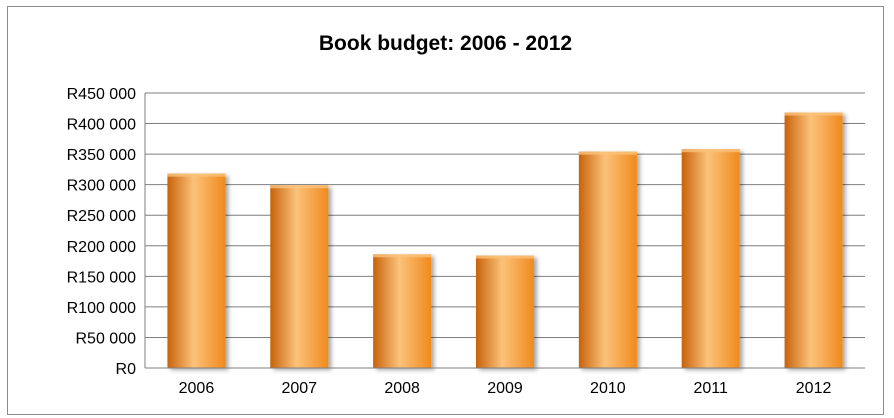 This screenshot has width=894, height=418. Describe the element at coordinates (106, 338) in the screenshot. I see `y-tick-label: R50 000` at that location.